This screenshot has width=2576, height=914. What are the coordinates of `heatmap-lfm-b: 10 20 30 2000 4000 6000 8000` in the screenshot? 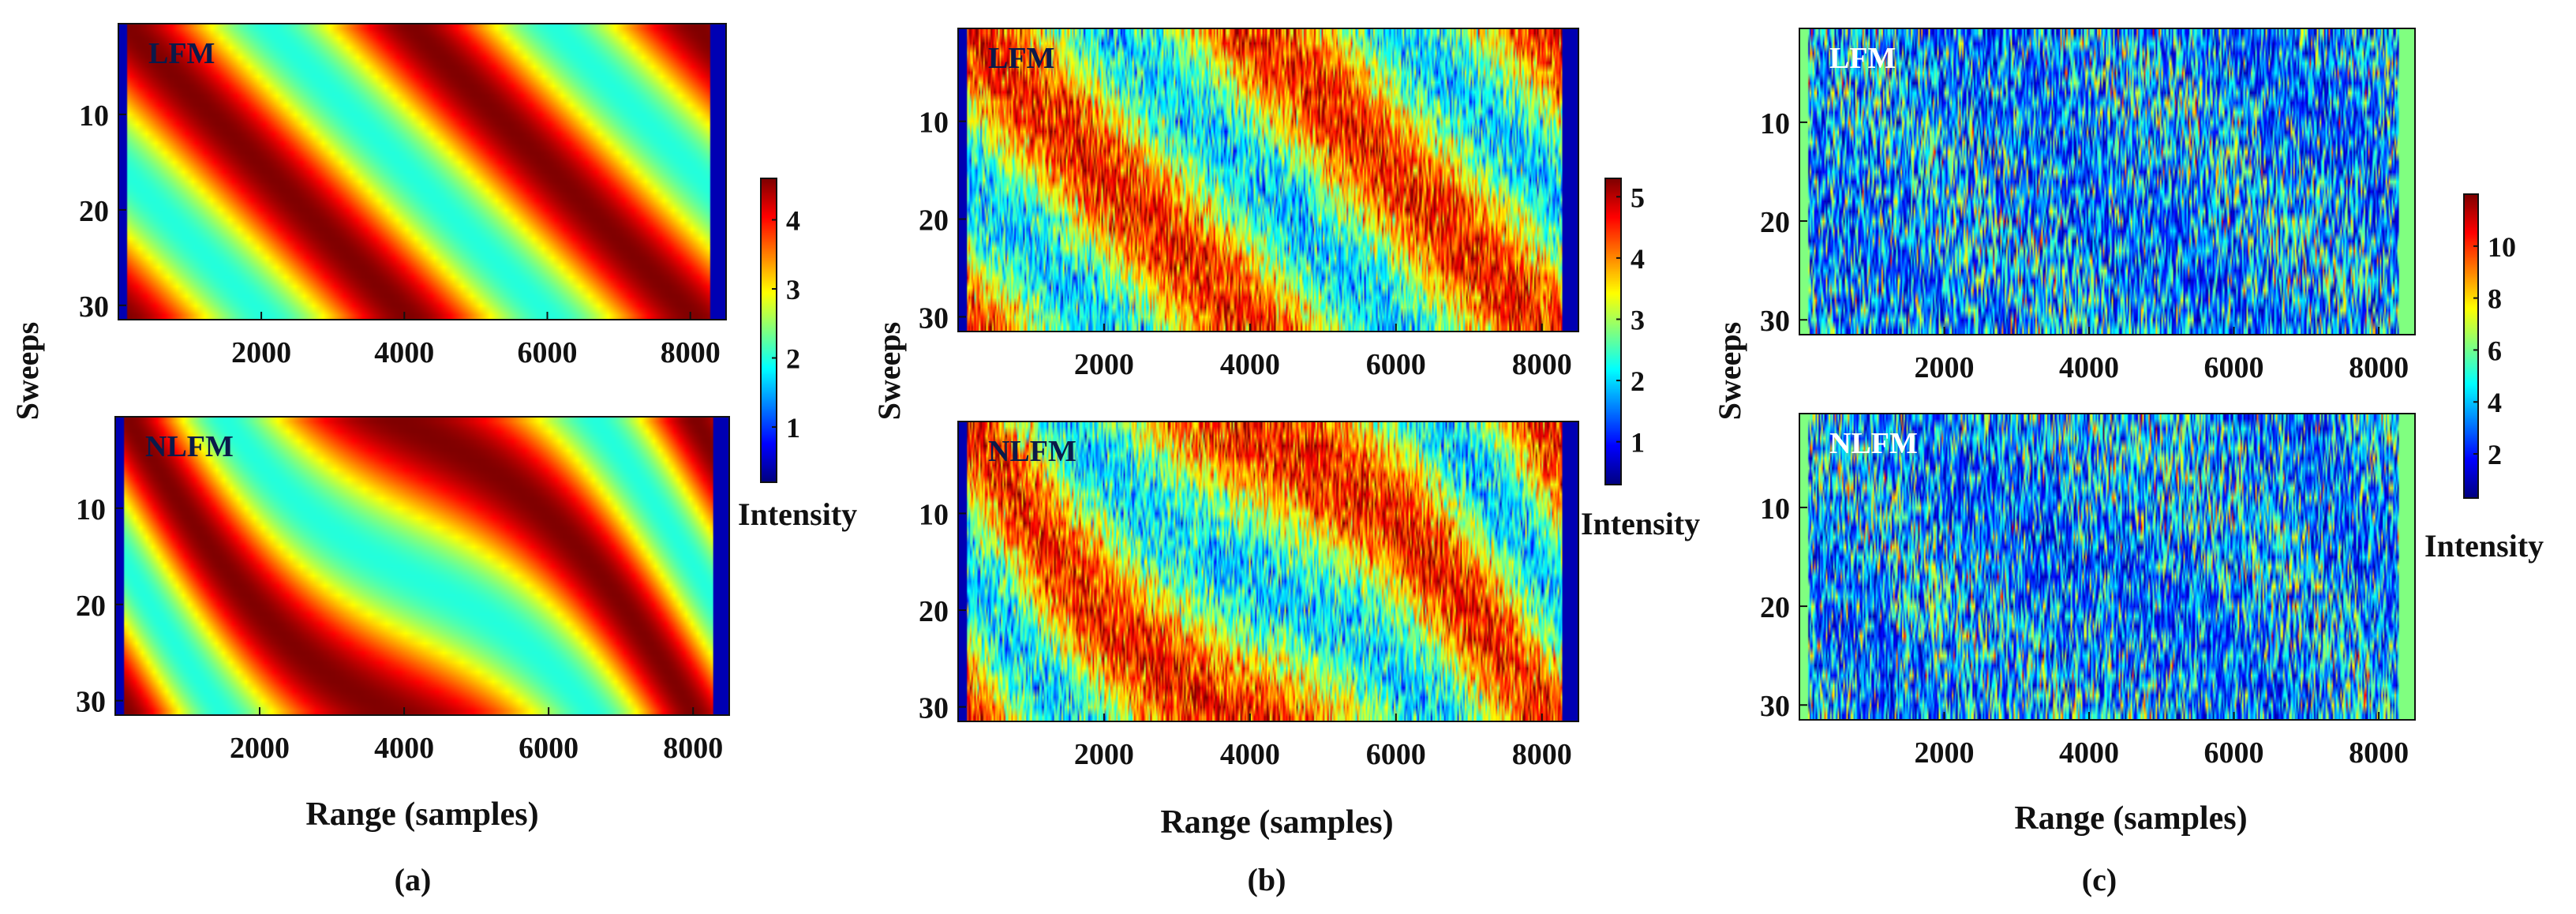 It's located at (1249, 204).